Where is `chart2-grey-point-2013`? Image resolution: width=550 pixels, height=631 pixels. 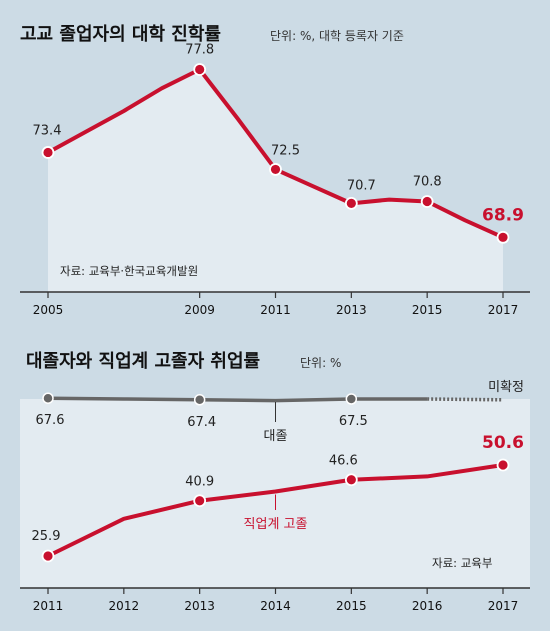
chart2-grey-point-2013 is located at coordinates (199, 400).